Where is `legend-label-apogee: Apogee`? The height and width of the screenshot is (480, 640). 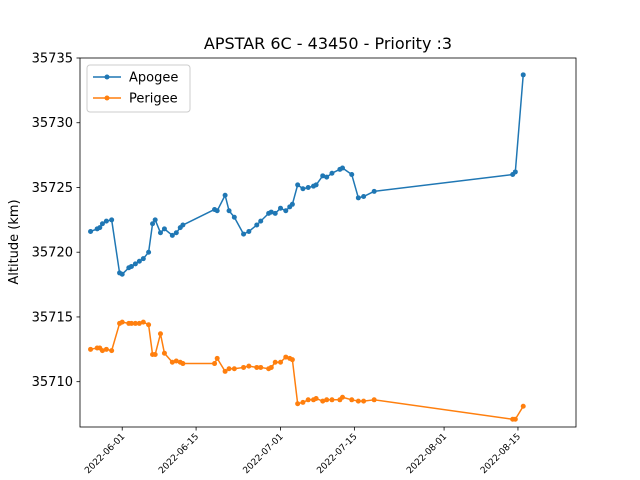 legend-label-apogee: Apogee is located at coordinates (153, 78).